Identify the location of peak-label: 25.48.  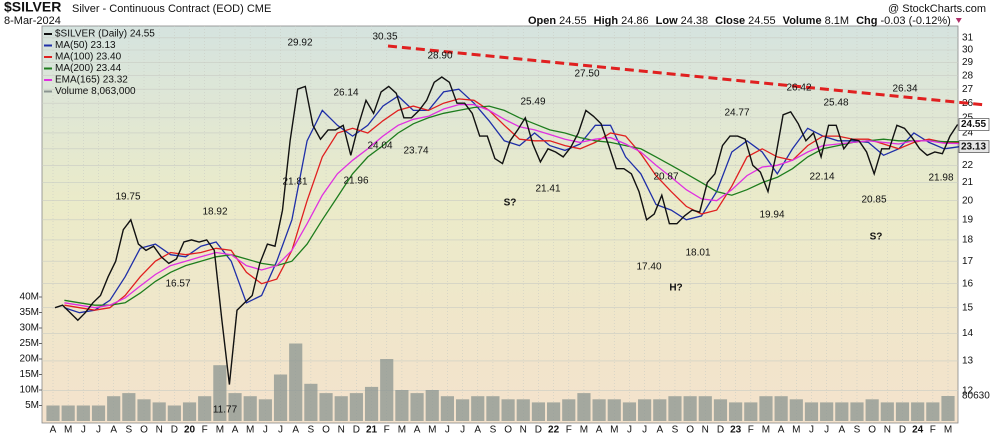
(835, 103).